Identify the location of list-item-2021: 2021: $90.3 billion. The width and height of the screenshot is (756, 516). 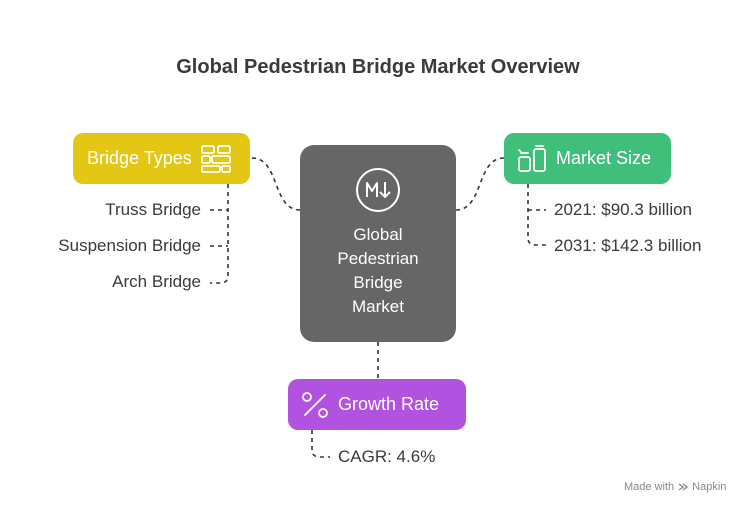
(623, 209).